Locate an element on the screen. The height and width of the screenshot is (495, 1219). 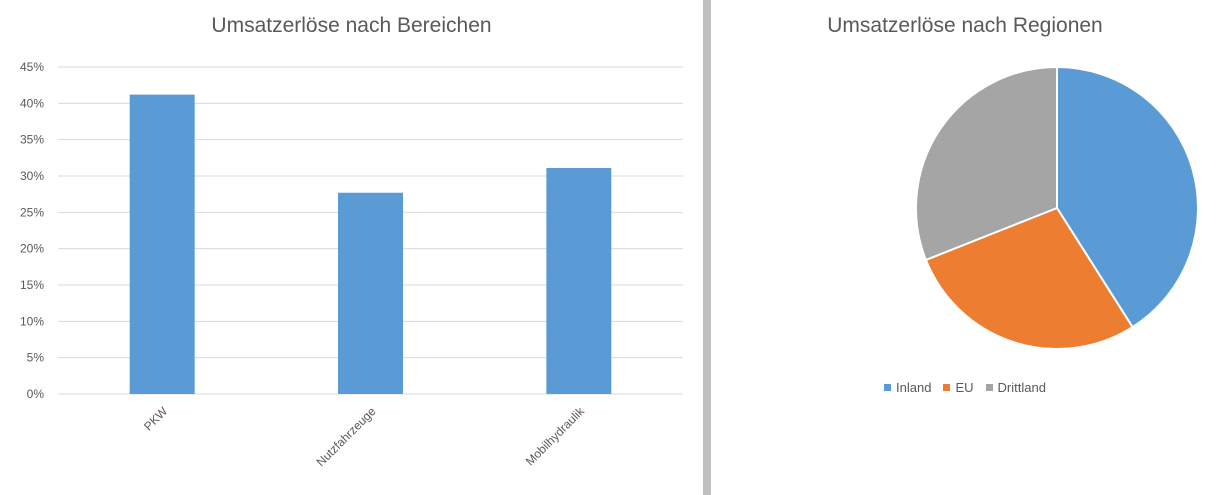
x-tick-label: Mobilhydraulik is located at coordinates (555, 436).